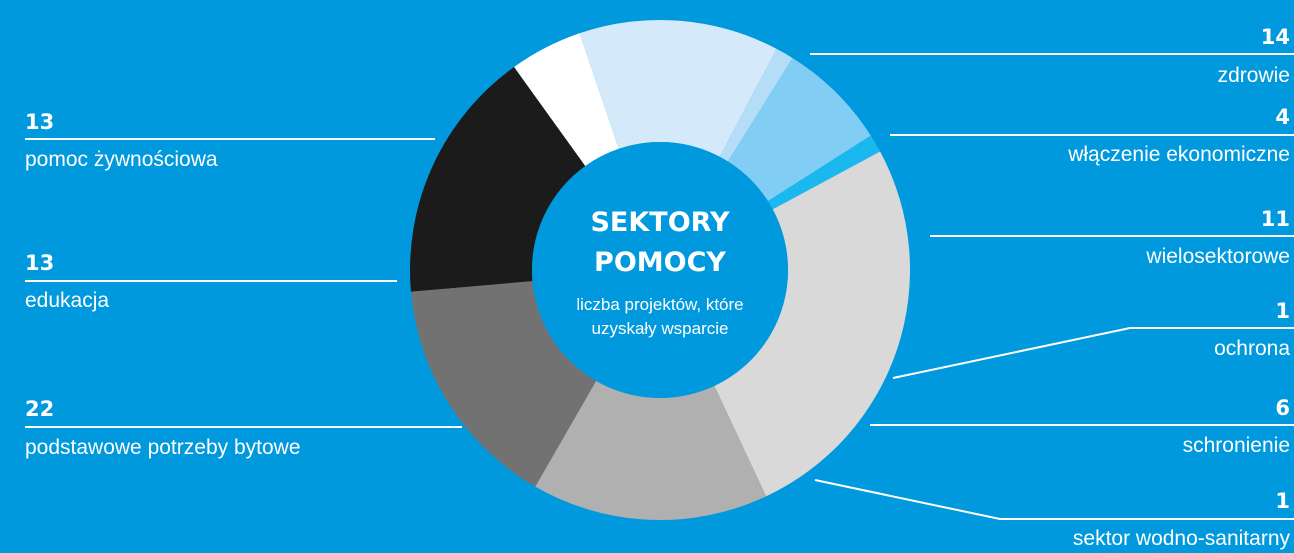 This screenshot has height=553, width=1294. I want to click on slice-wielosektorowe, so click(678, 88).